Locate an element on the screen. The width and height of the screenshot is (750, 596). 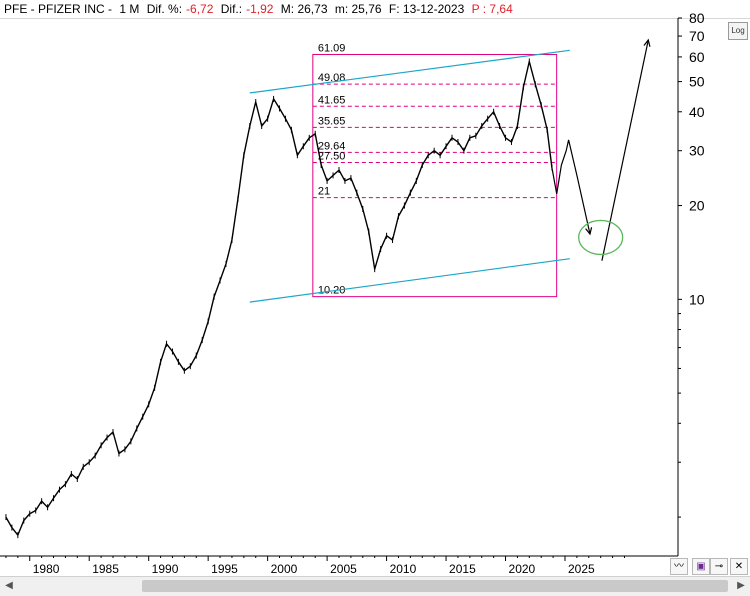
x-tick-label: 2020 is located at coordinates (522, 569).